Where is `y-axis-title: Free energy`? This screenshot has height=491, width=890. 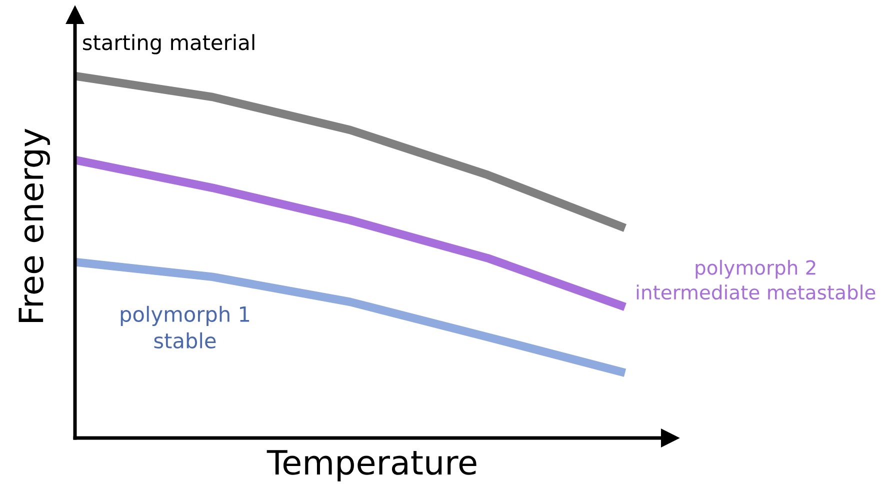 y-axis-title: Free energy is located at coordinates (34, 225).